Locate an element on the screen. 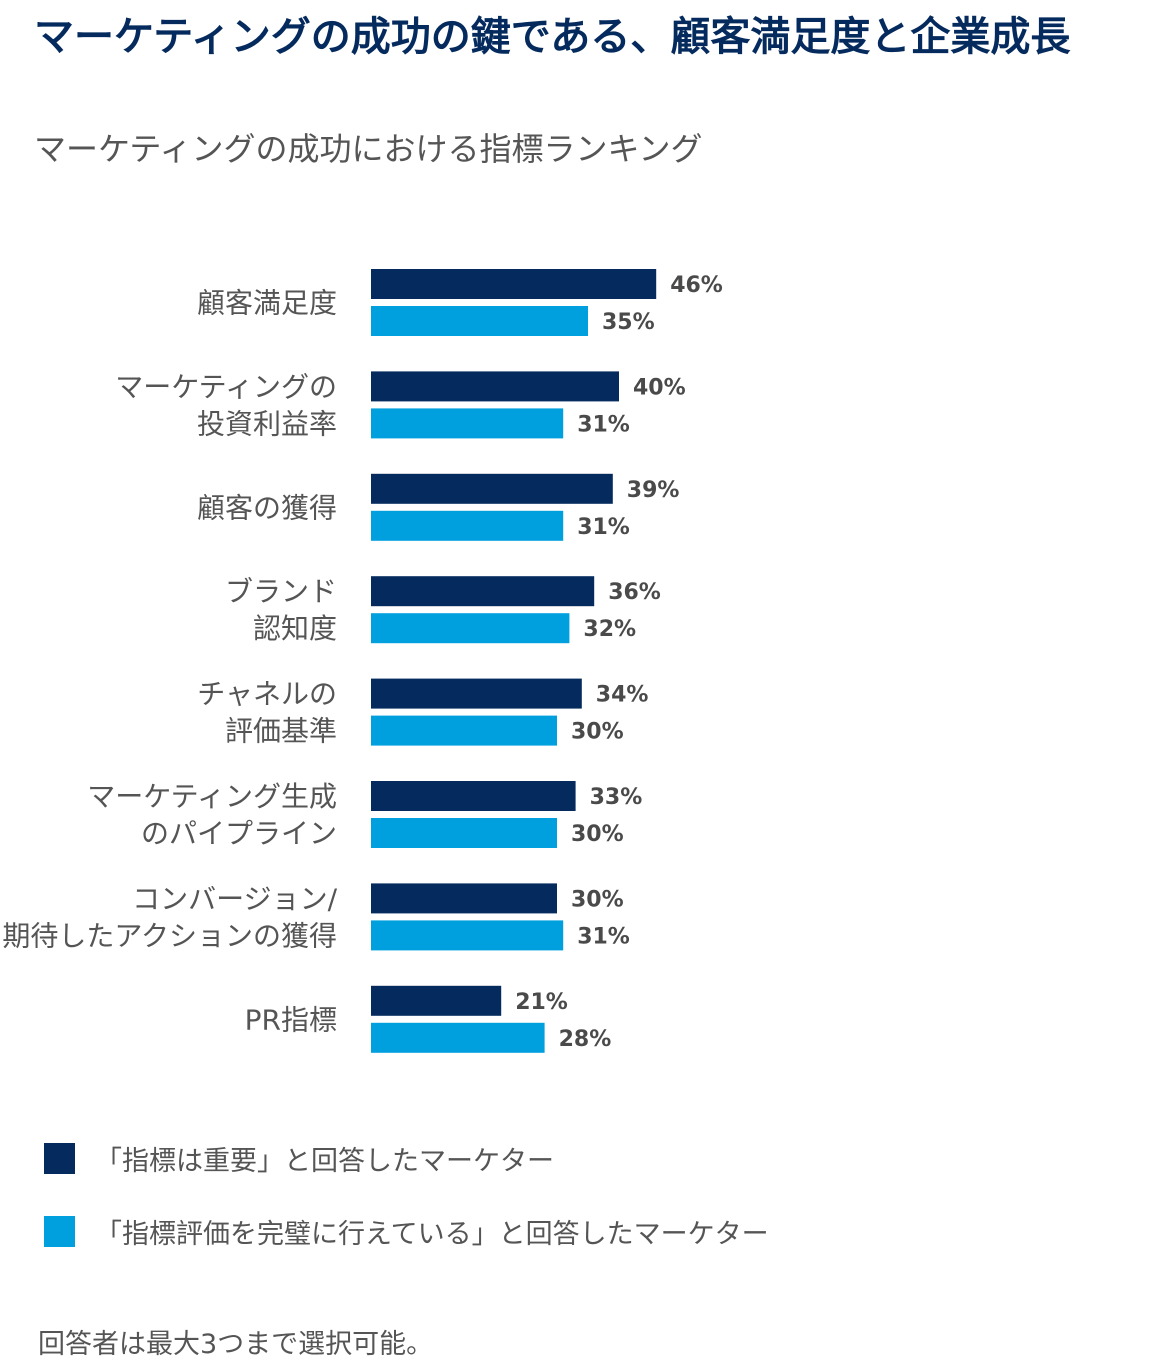 The image size is (1154, 1361). legend-label-perfect: 「指標評価を完璧に行えている」と回答したマーケター is located at coordinates (432, 1234).